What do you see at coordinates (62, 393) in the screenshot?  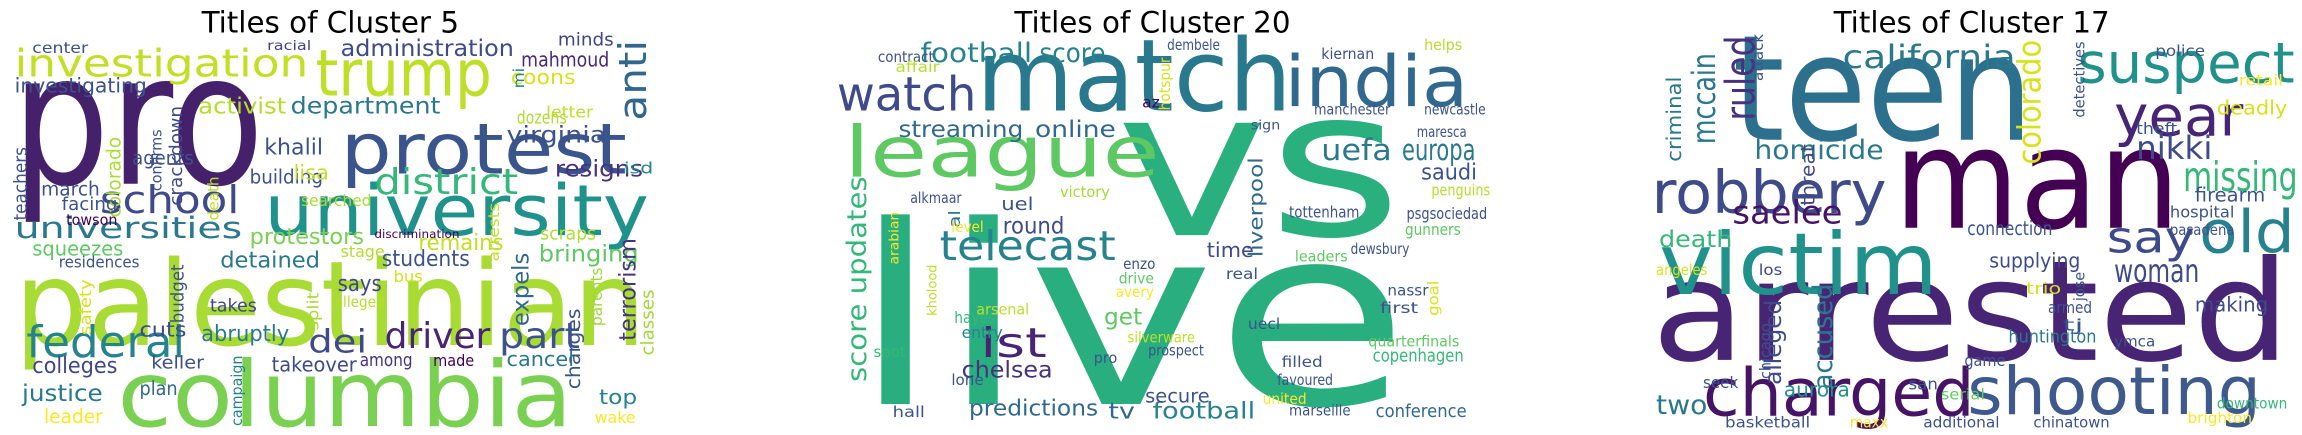 I see `word: justice` at bounding box center [62, 393].